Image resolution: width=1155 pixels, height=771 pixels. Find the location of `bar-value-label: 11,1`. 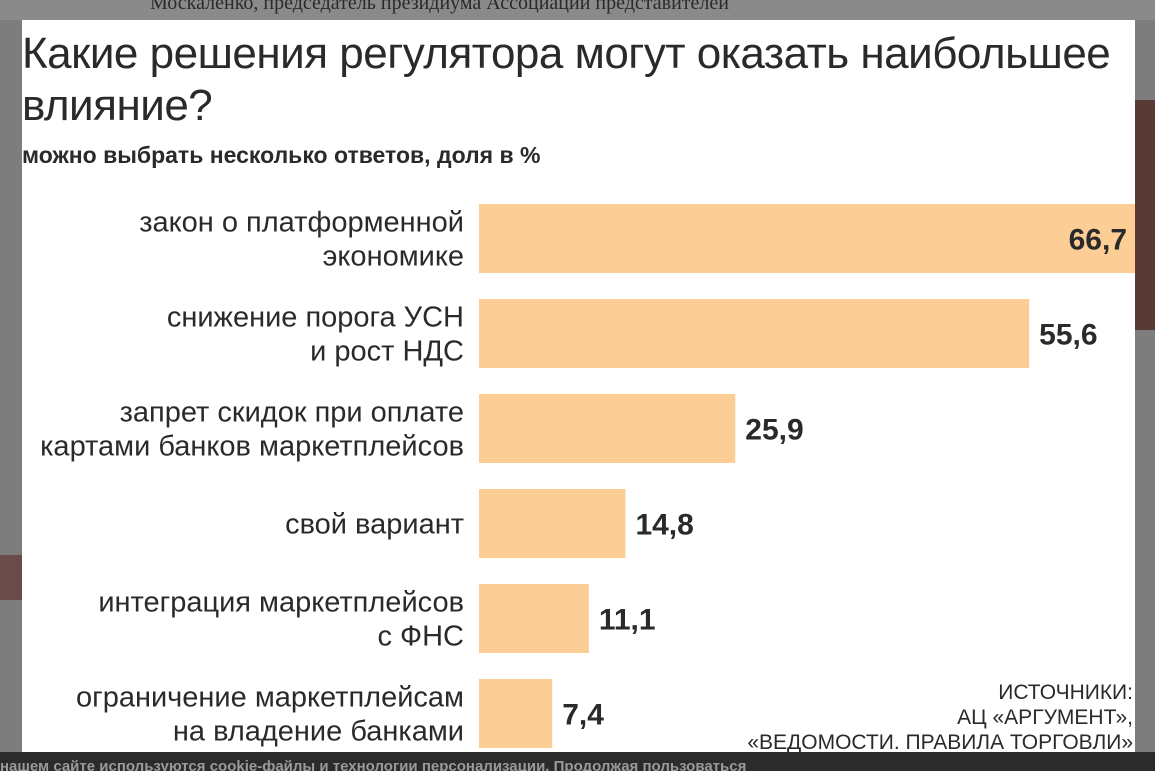

bar-value-label: 11,1 is located at coordinates (627, 620).